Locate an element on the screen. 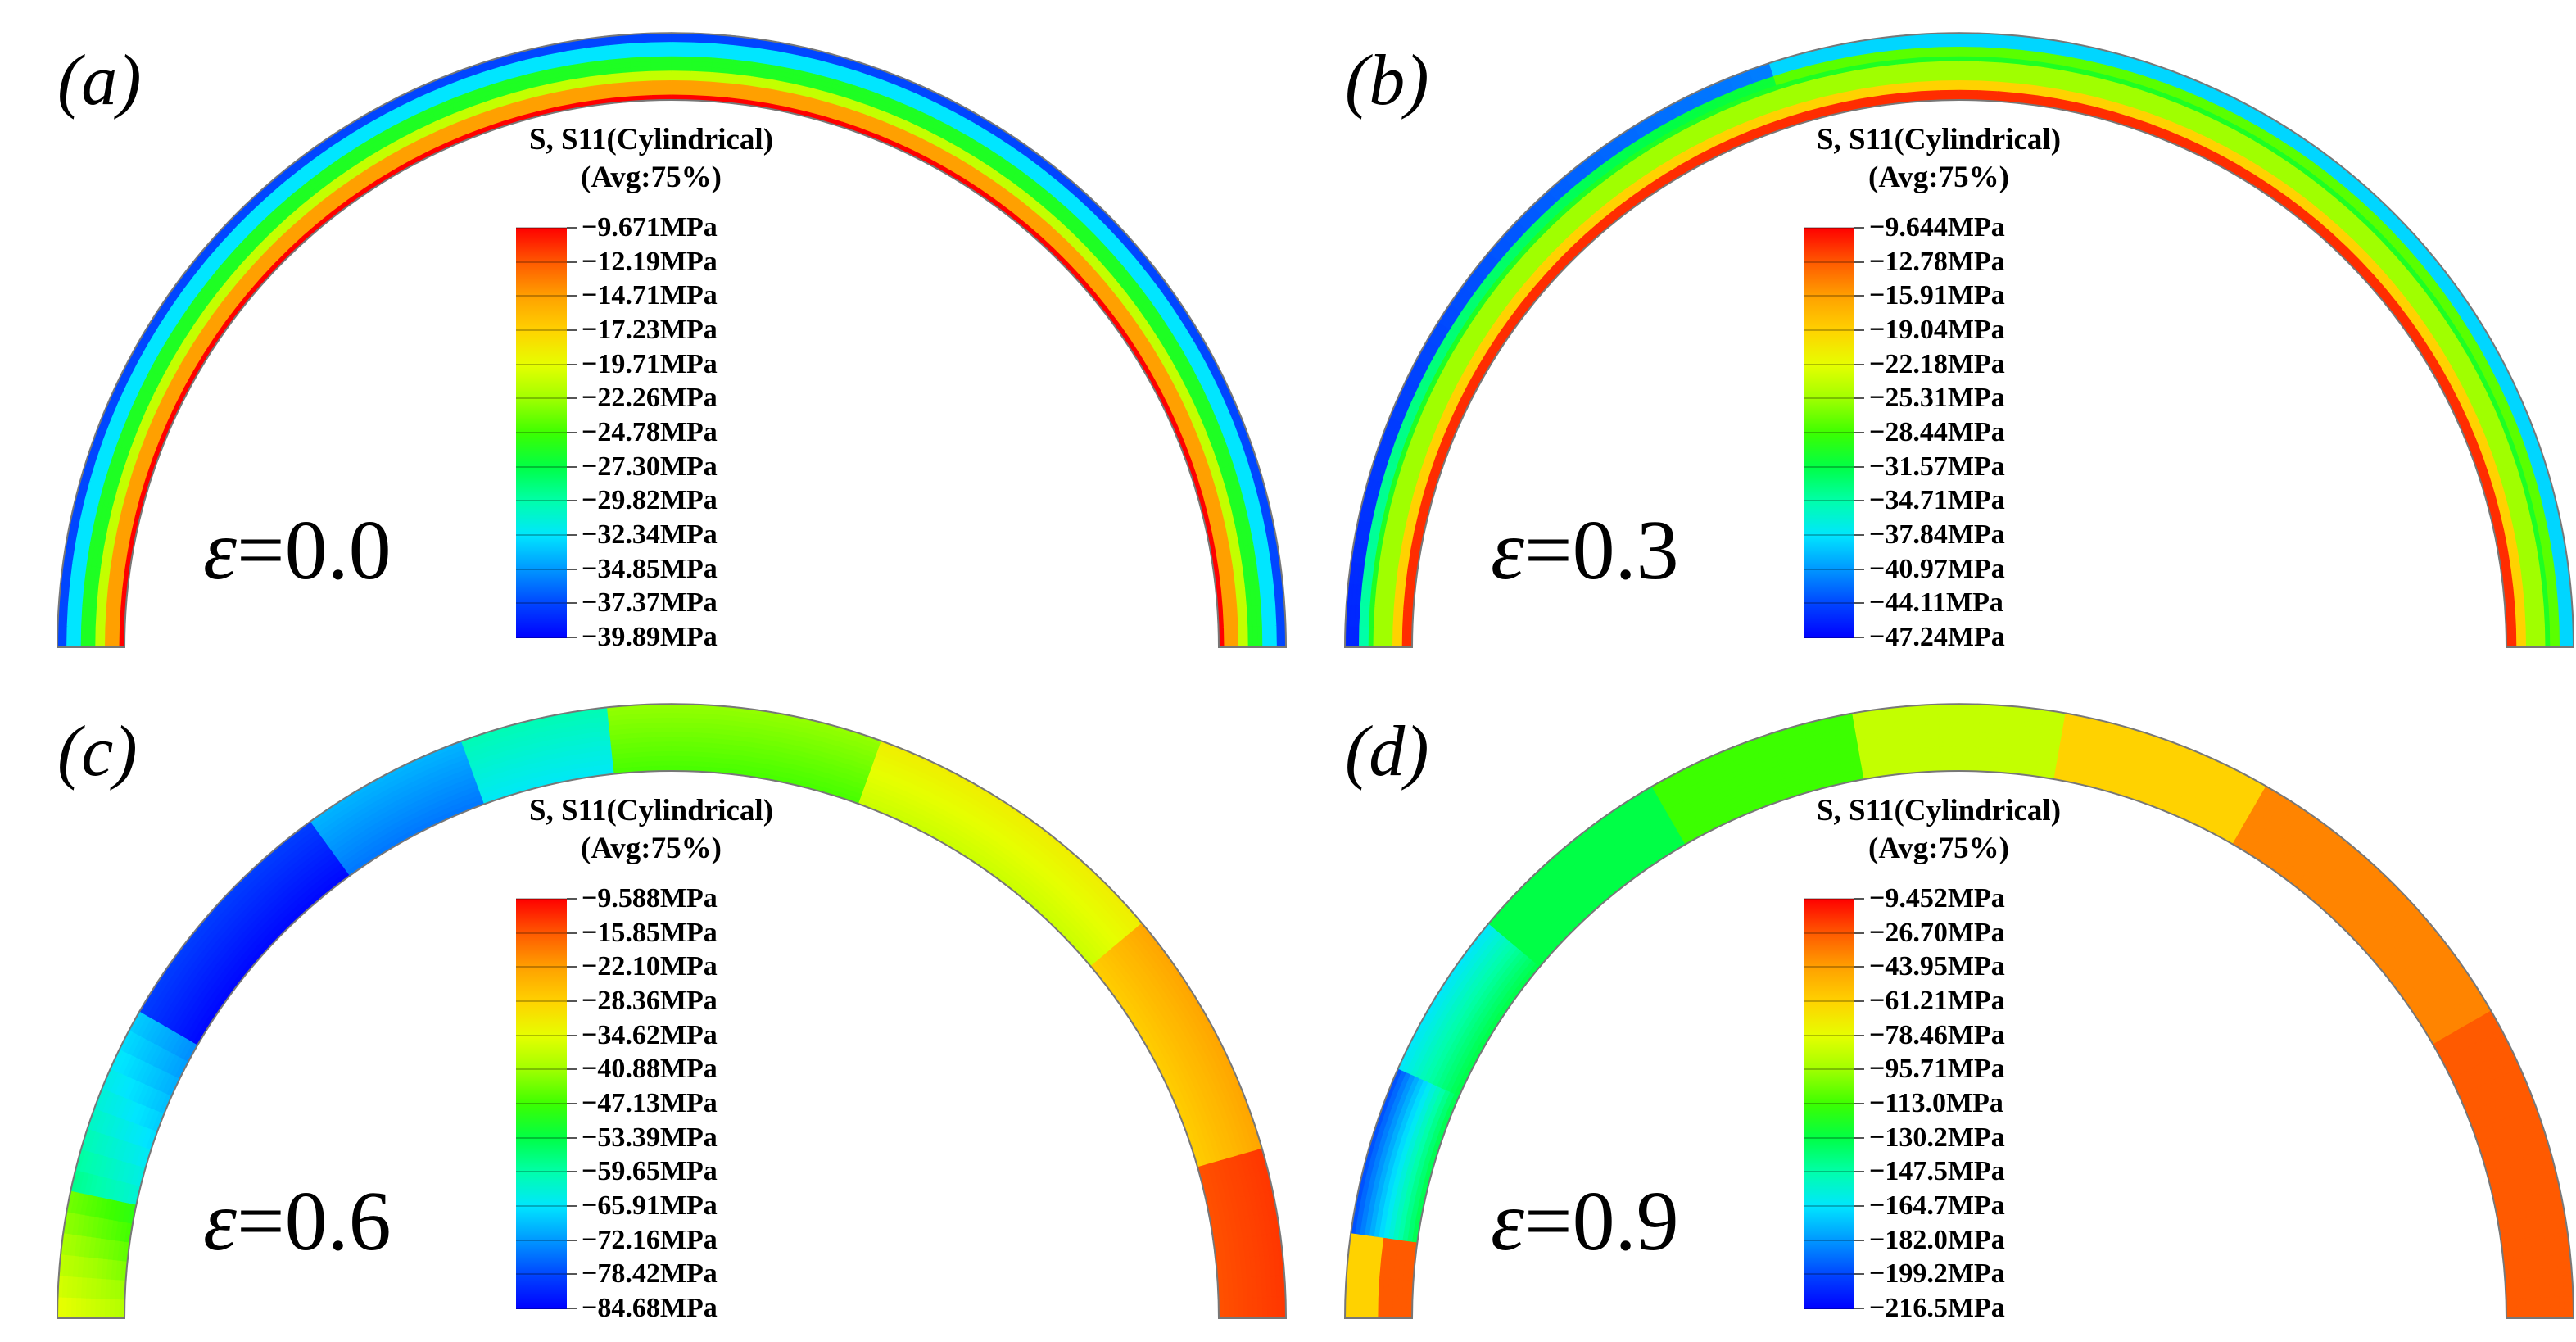 Image resolution: width=2576 pixels, height=1342 pixels. legend-title: S, S11(Cylindrical) (Avg:75%) is located at coordinates (651, 159).